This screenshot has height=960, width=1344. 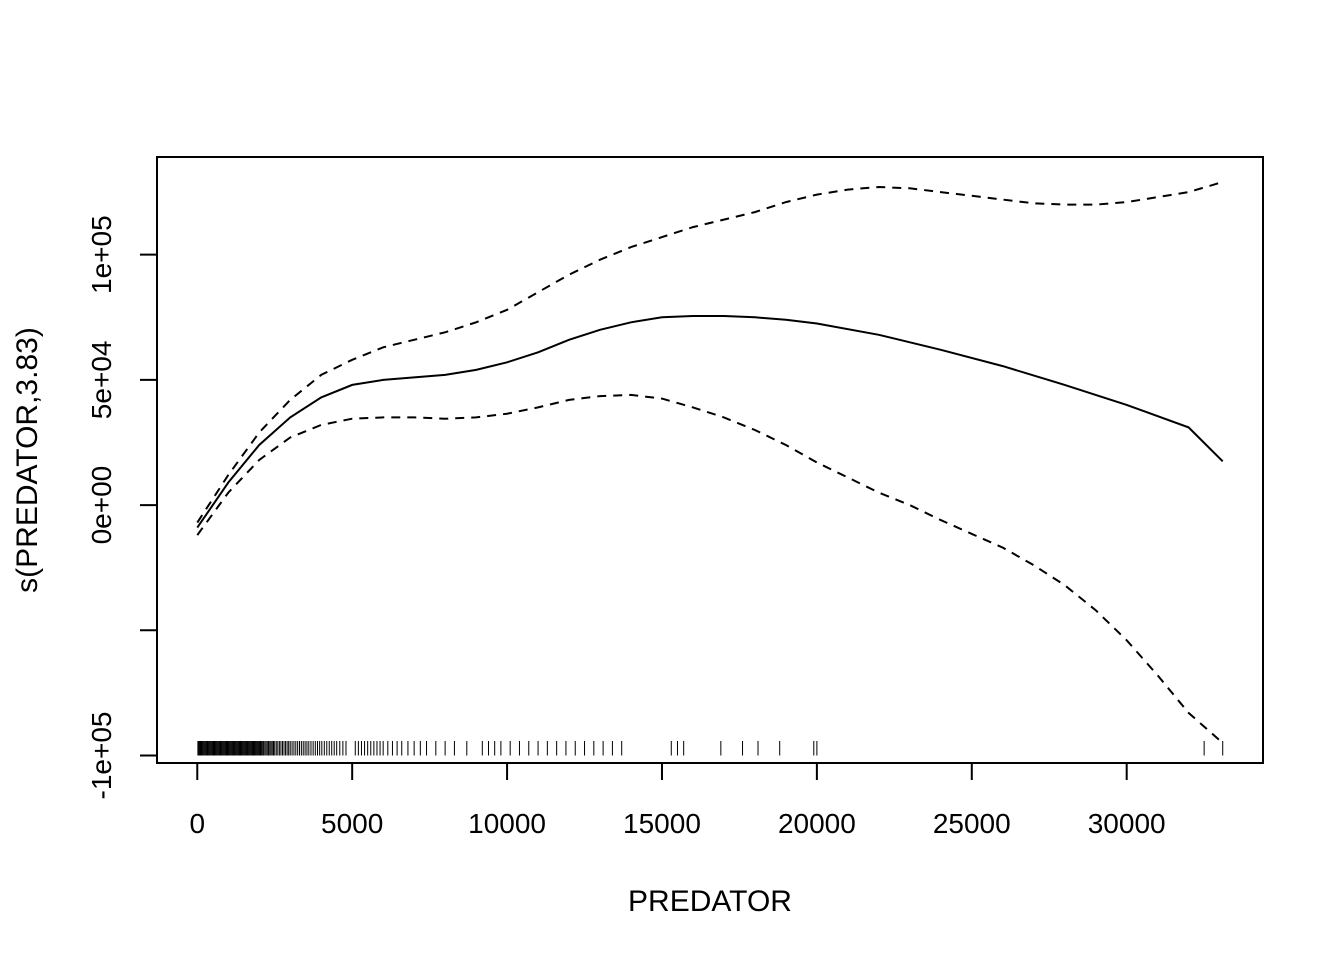 I want to click on y-tick-label: -1e+05, so click(x=101, y=756).